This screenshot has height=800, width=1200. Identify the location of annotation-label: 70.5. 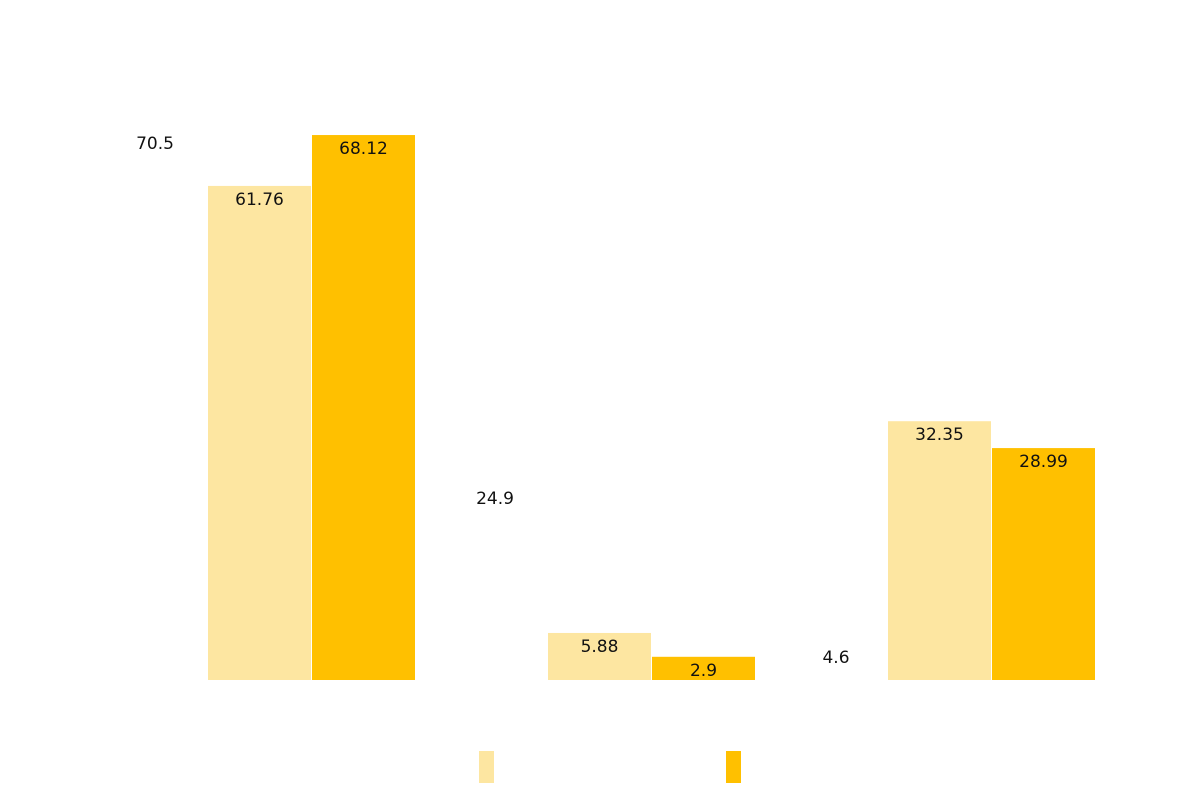
(155, 144).